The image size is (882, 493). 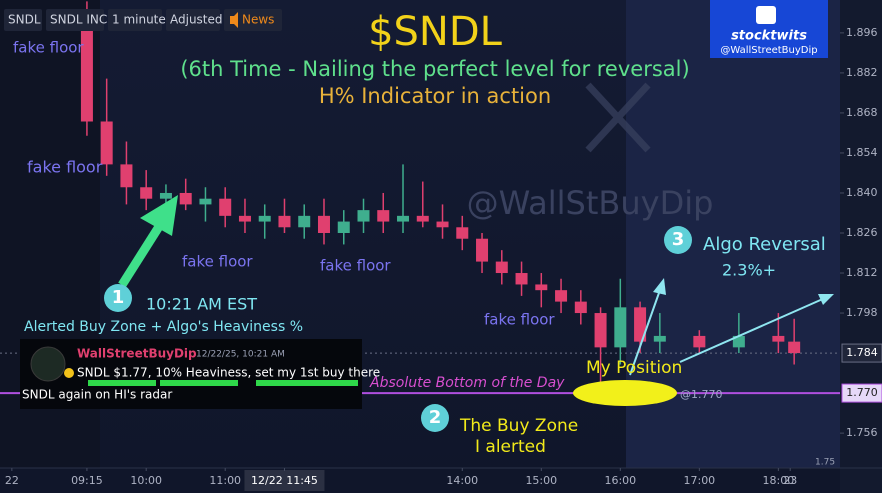 I want to click on price-label: 1.770, so click(x=862, y=392).